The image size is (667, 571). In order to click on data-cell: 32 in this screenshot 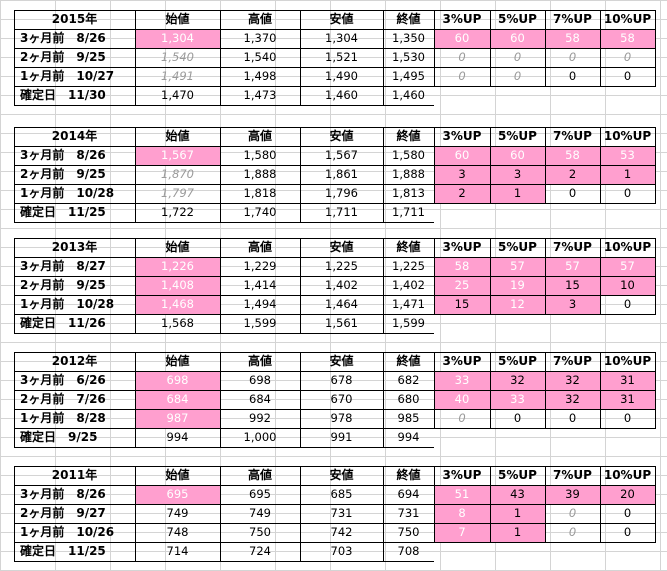, I will do `click(572, 399)`.